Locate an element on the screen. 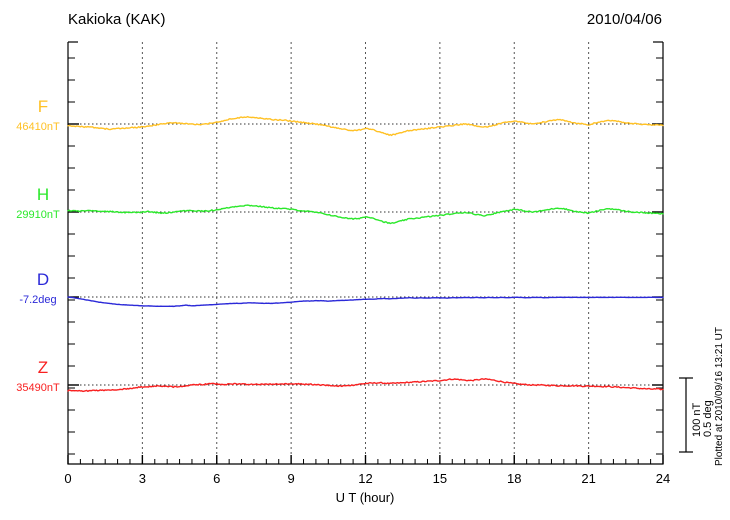 The image size is (730, 520). component-labels: F 46410nT H 29910nT D -7.2deg Z 35490nT is located at coordinates (38, 245).